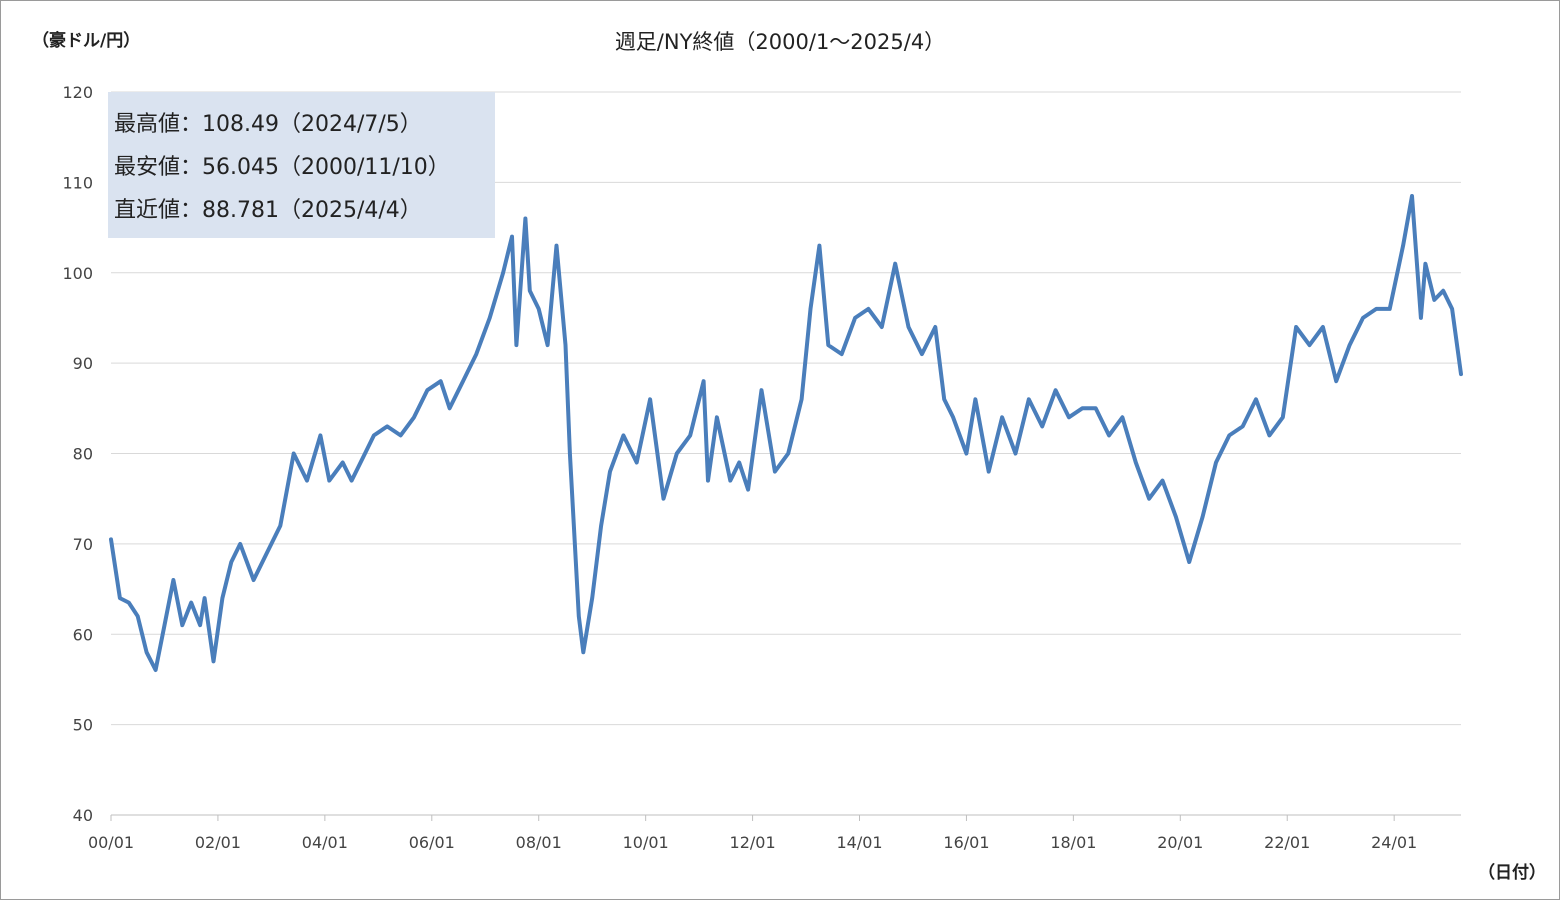 The width and height of the screenshot is (1560, 900). I want to click on x-tick-label: 04/01, so click(325, 842).